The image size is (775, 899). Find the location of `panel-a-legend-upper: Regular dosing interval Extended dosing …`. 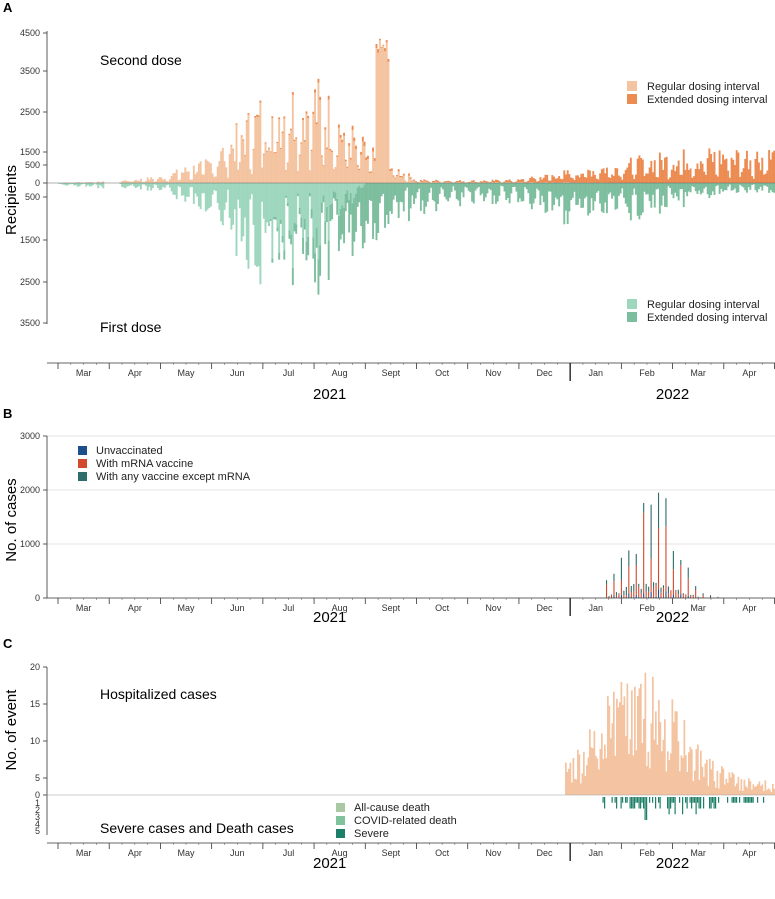

panel-a-legend-upper: Regular dosing interval Extended dosing … is located at coordinates (697, 93).